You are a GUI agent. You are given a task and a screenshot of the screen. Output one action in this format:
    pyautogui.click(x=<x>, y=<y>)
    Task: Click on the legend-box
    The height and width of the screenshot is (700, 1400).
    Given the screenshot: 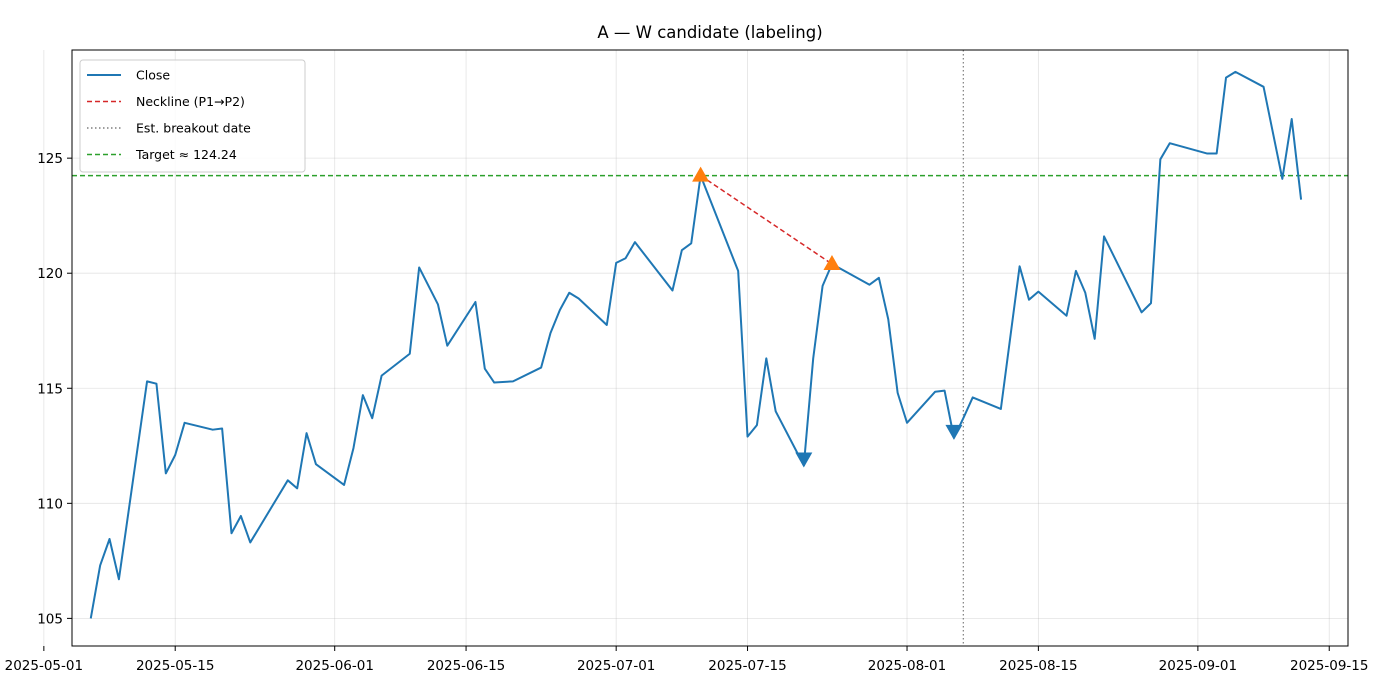 What is the action you would take?
    pyautogui.click(x=192, y=116)
    